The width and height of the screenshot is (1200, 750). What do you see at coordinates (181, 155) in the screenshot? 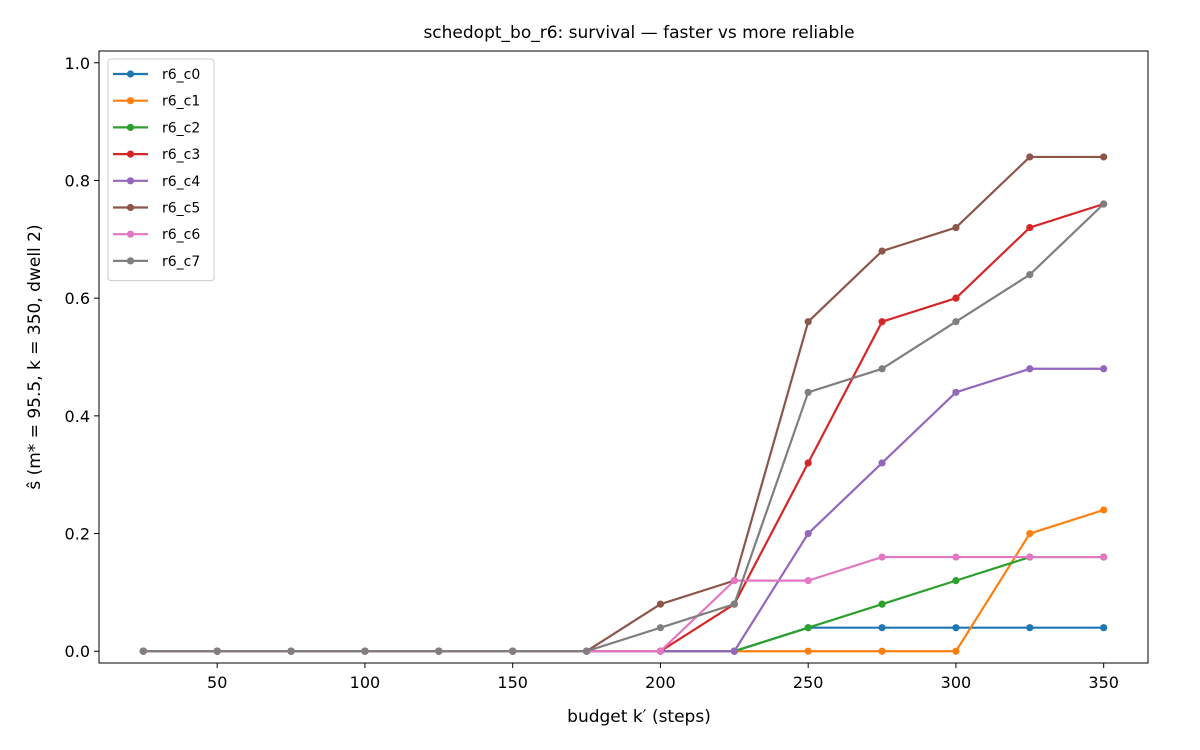
I see `legend-label: r6_c3` at bounding box center [181, 155].